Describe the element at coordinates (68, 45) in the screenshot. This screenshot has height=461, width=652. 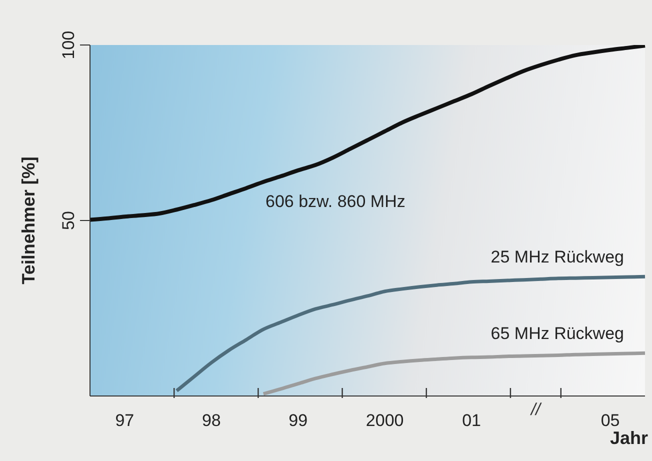
I see `y-tick-label: 100` at that location.